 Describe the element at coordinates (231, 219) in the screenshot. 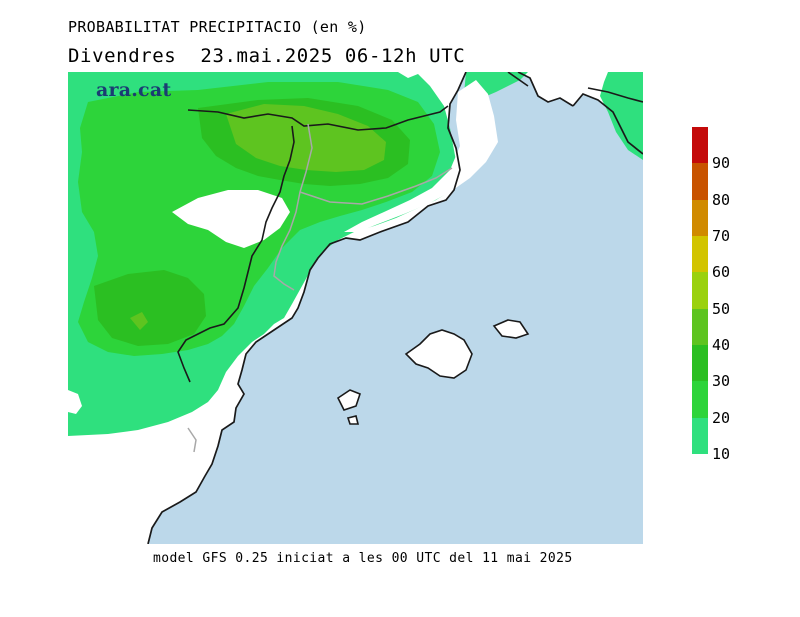

I see `dry-zone-ebro` at that location.